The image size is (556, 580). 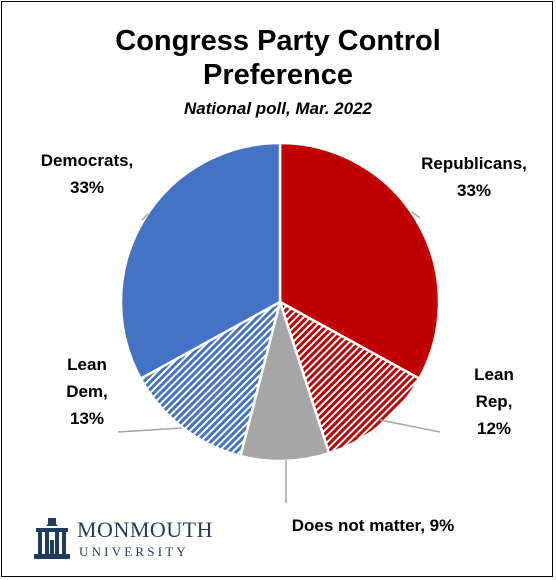 What do you see at coordinates (494, 428) in the screenshot?
I see `slice-label-line: 12%` at bounding box center [494, 428].